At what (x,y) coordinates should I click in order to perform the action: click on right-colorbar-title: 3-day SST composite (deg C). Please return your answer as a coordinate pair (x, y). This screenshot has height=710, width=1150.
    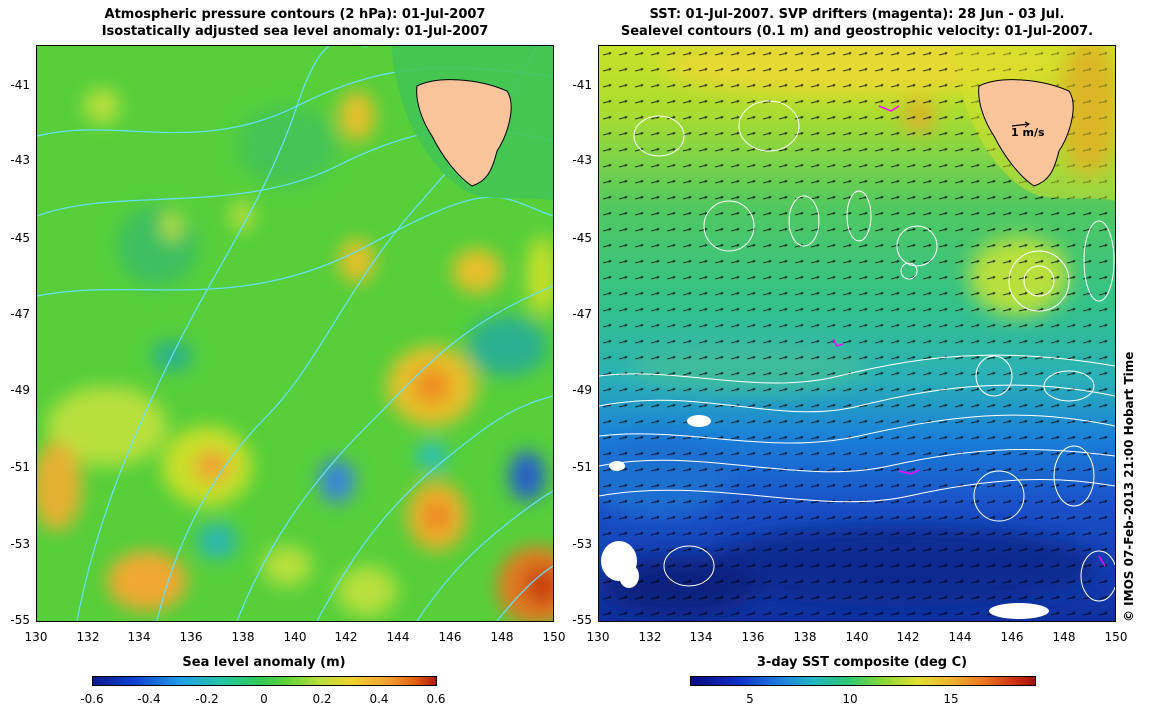
    Looking at the image, I should click on (862, 662).